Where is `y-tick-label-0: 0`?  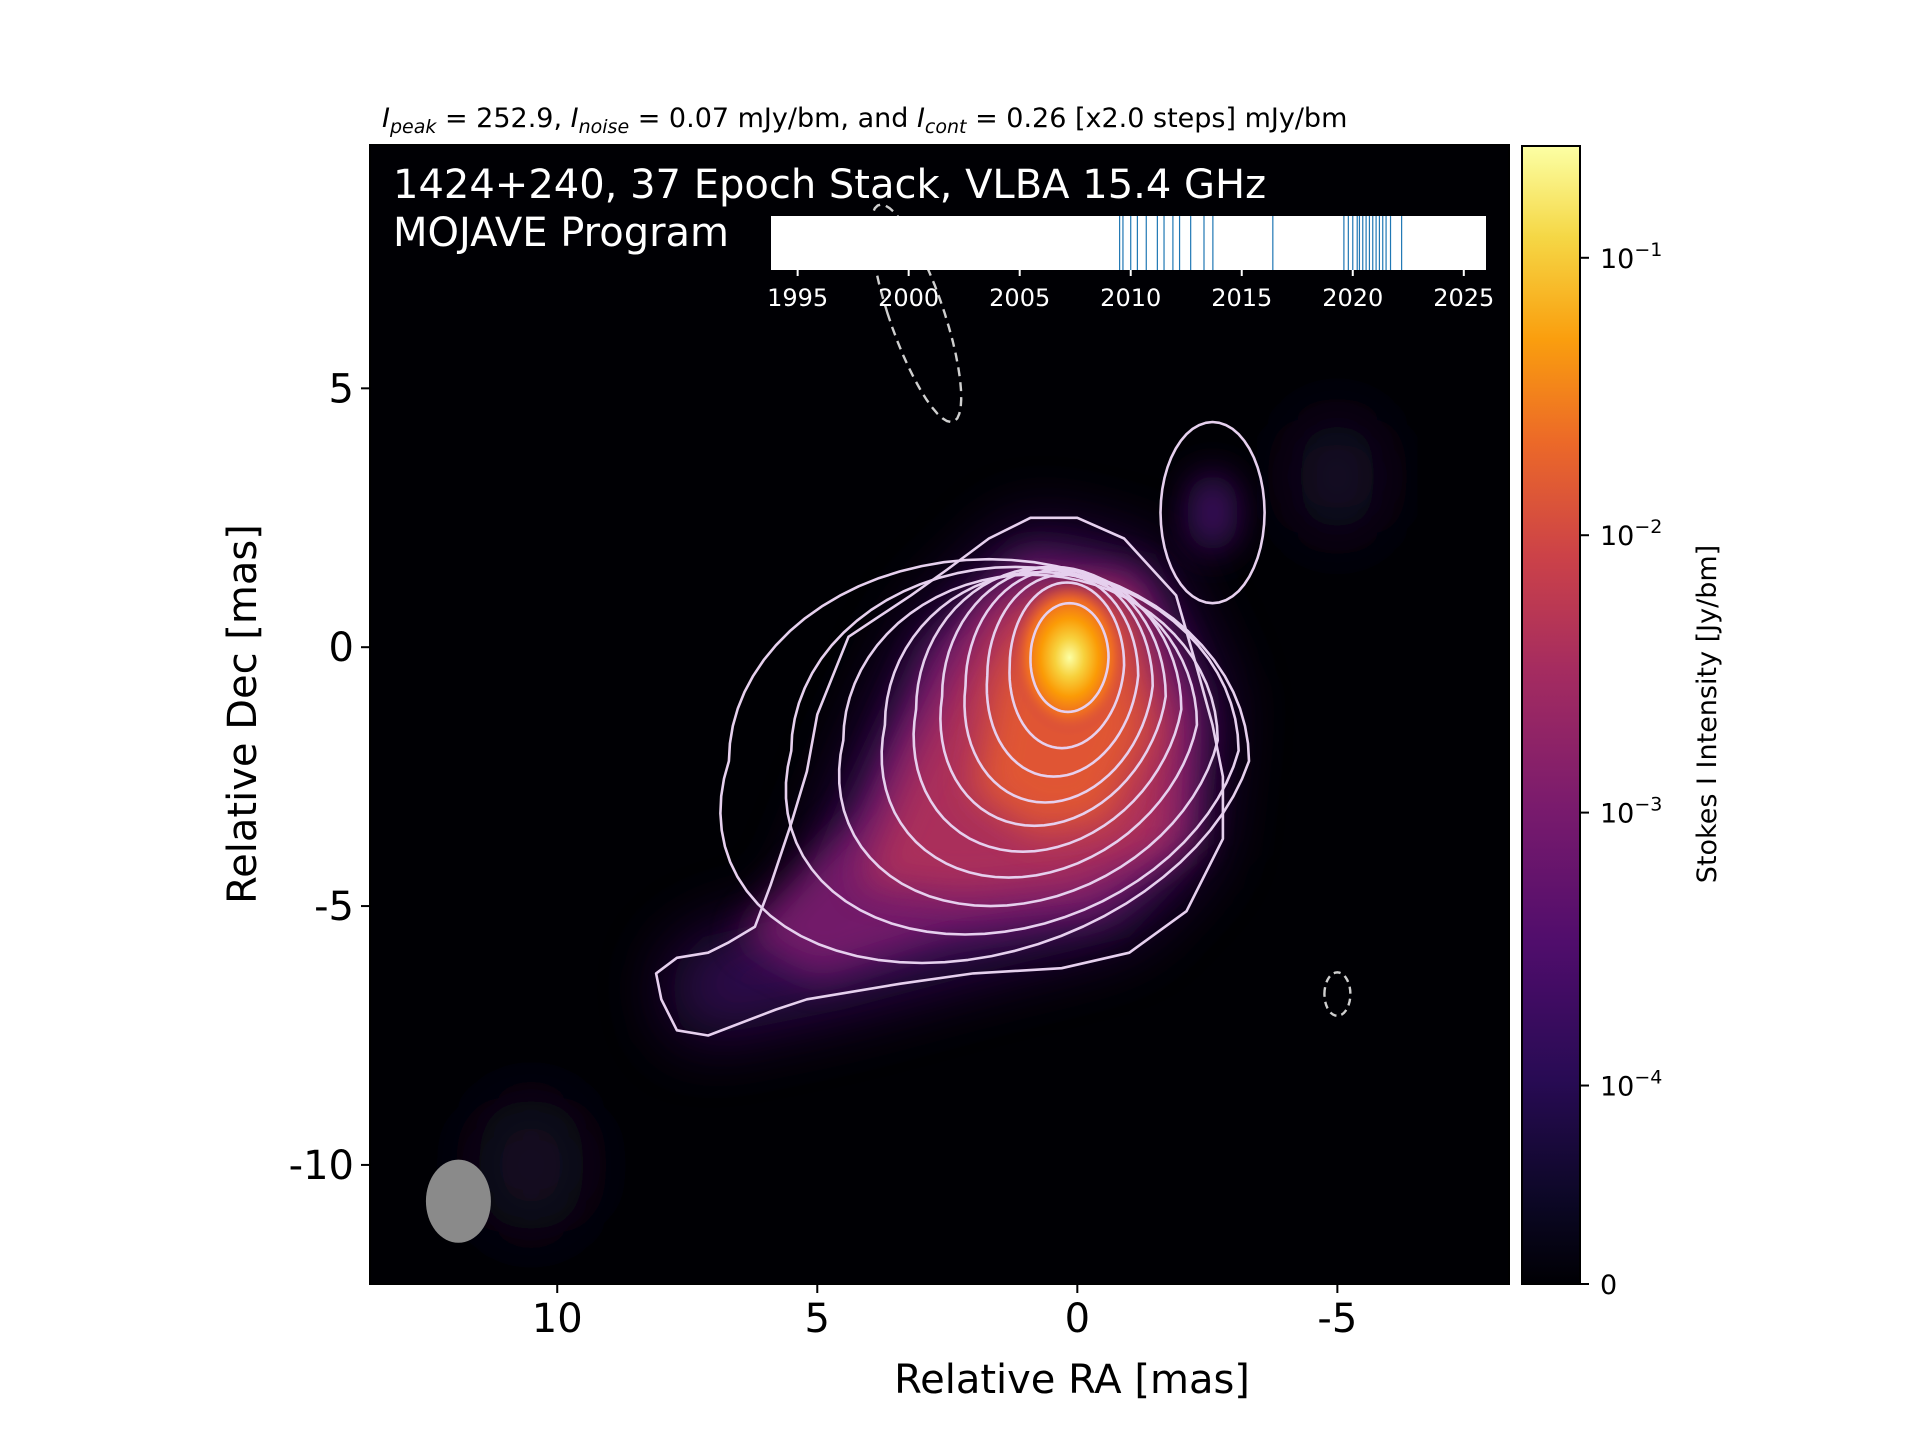 y-tick-label-0: 0 is located at coordinates (341, 648).